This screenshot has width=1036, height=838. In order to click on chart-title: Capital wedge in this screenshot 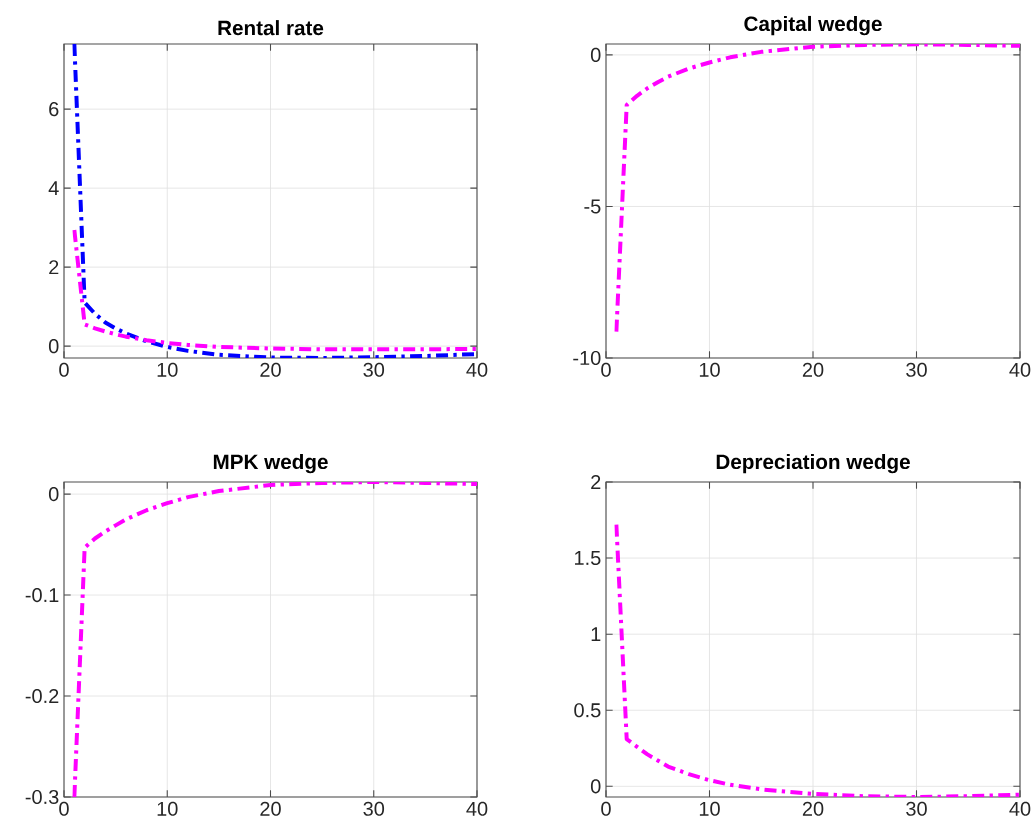, I will do `click(813, 25)`.